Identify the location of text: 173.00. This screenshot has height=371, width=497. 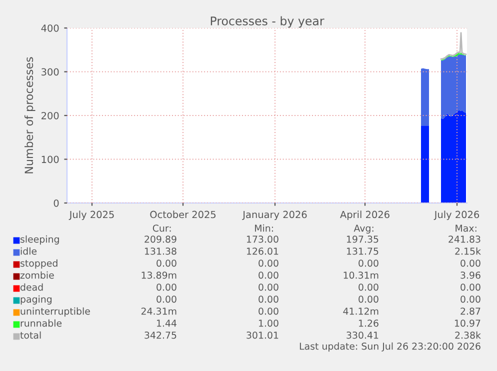
(262, 239).